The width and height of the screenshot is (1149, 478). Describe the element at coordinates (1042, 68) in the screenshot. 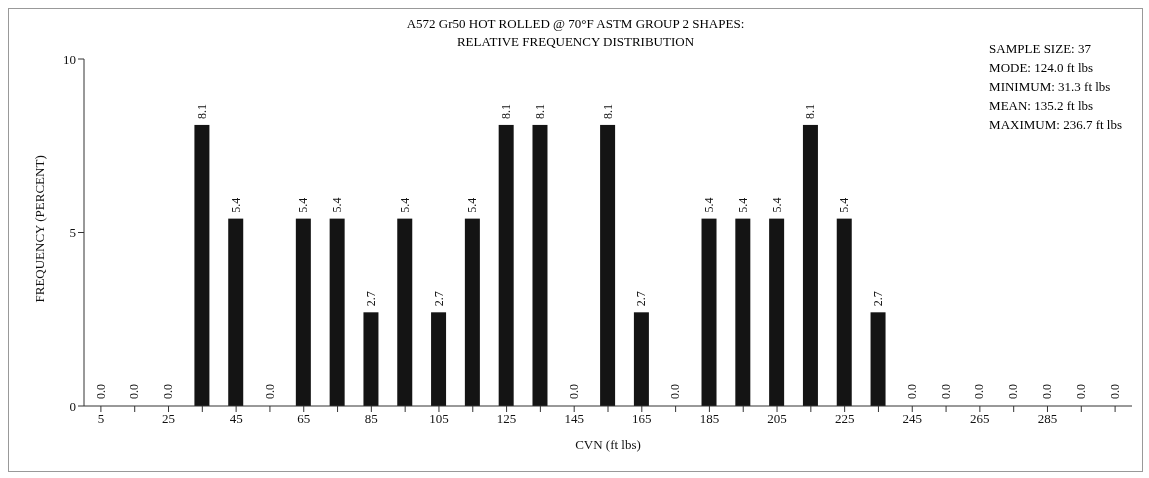

I see `annotation: MODE: 124.0 ft lbs` at that location.